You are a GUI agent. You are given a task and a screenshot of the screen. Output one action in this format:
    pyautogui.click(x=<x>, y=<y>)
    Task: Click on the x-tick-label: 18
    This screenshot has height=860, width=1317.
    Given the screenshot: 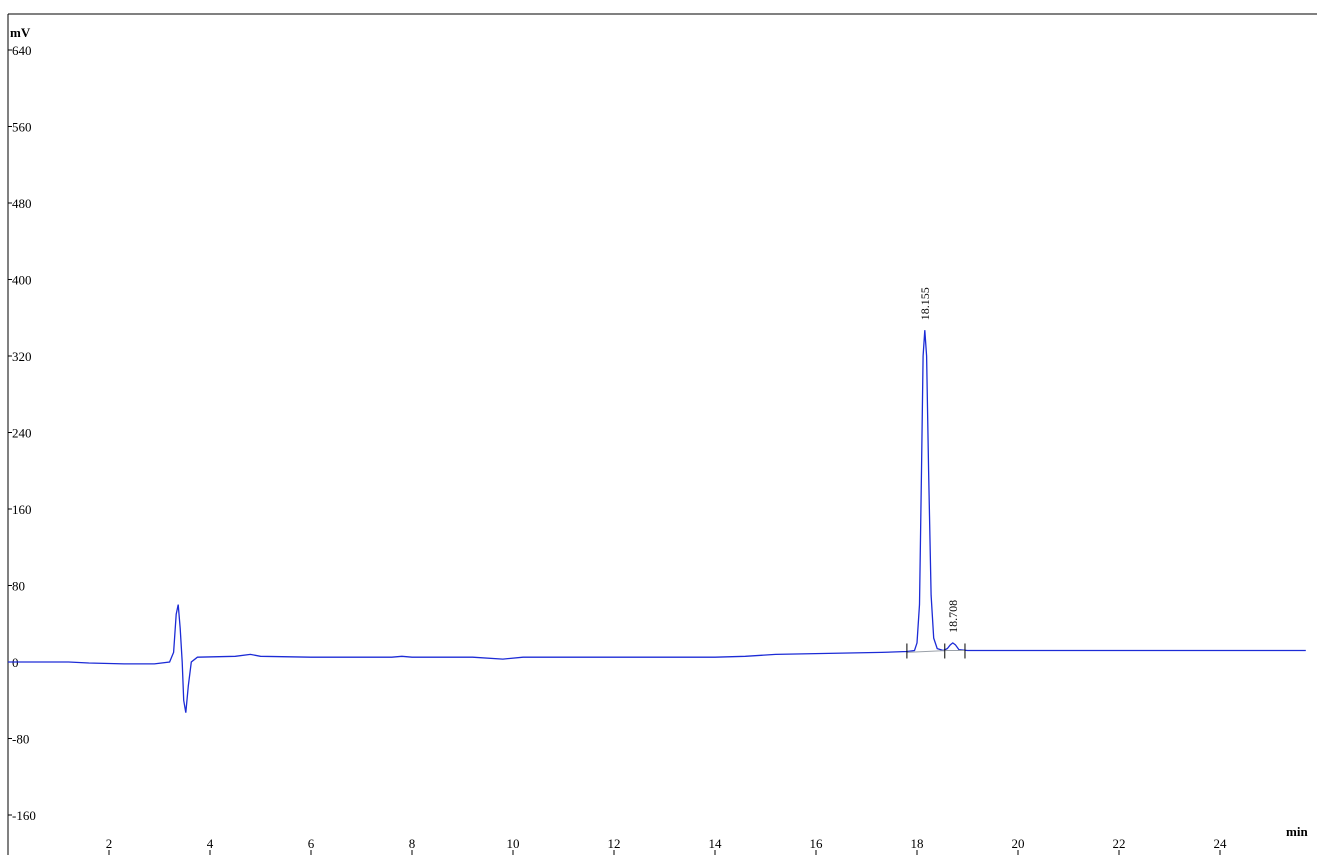 What is the action you would take?
    pyautogui.click(x=917, y=843)
    